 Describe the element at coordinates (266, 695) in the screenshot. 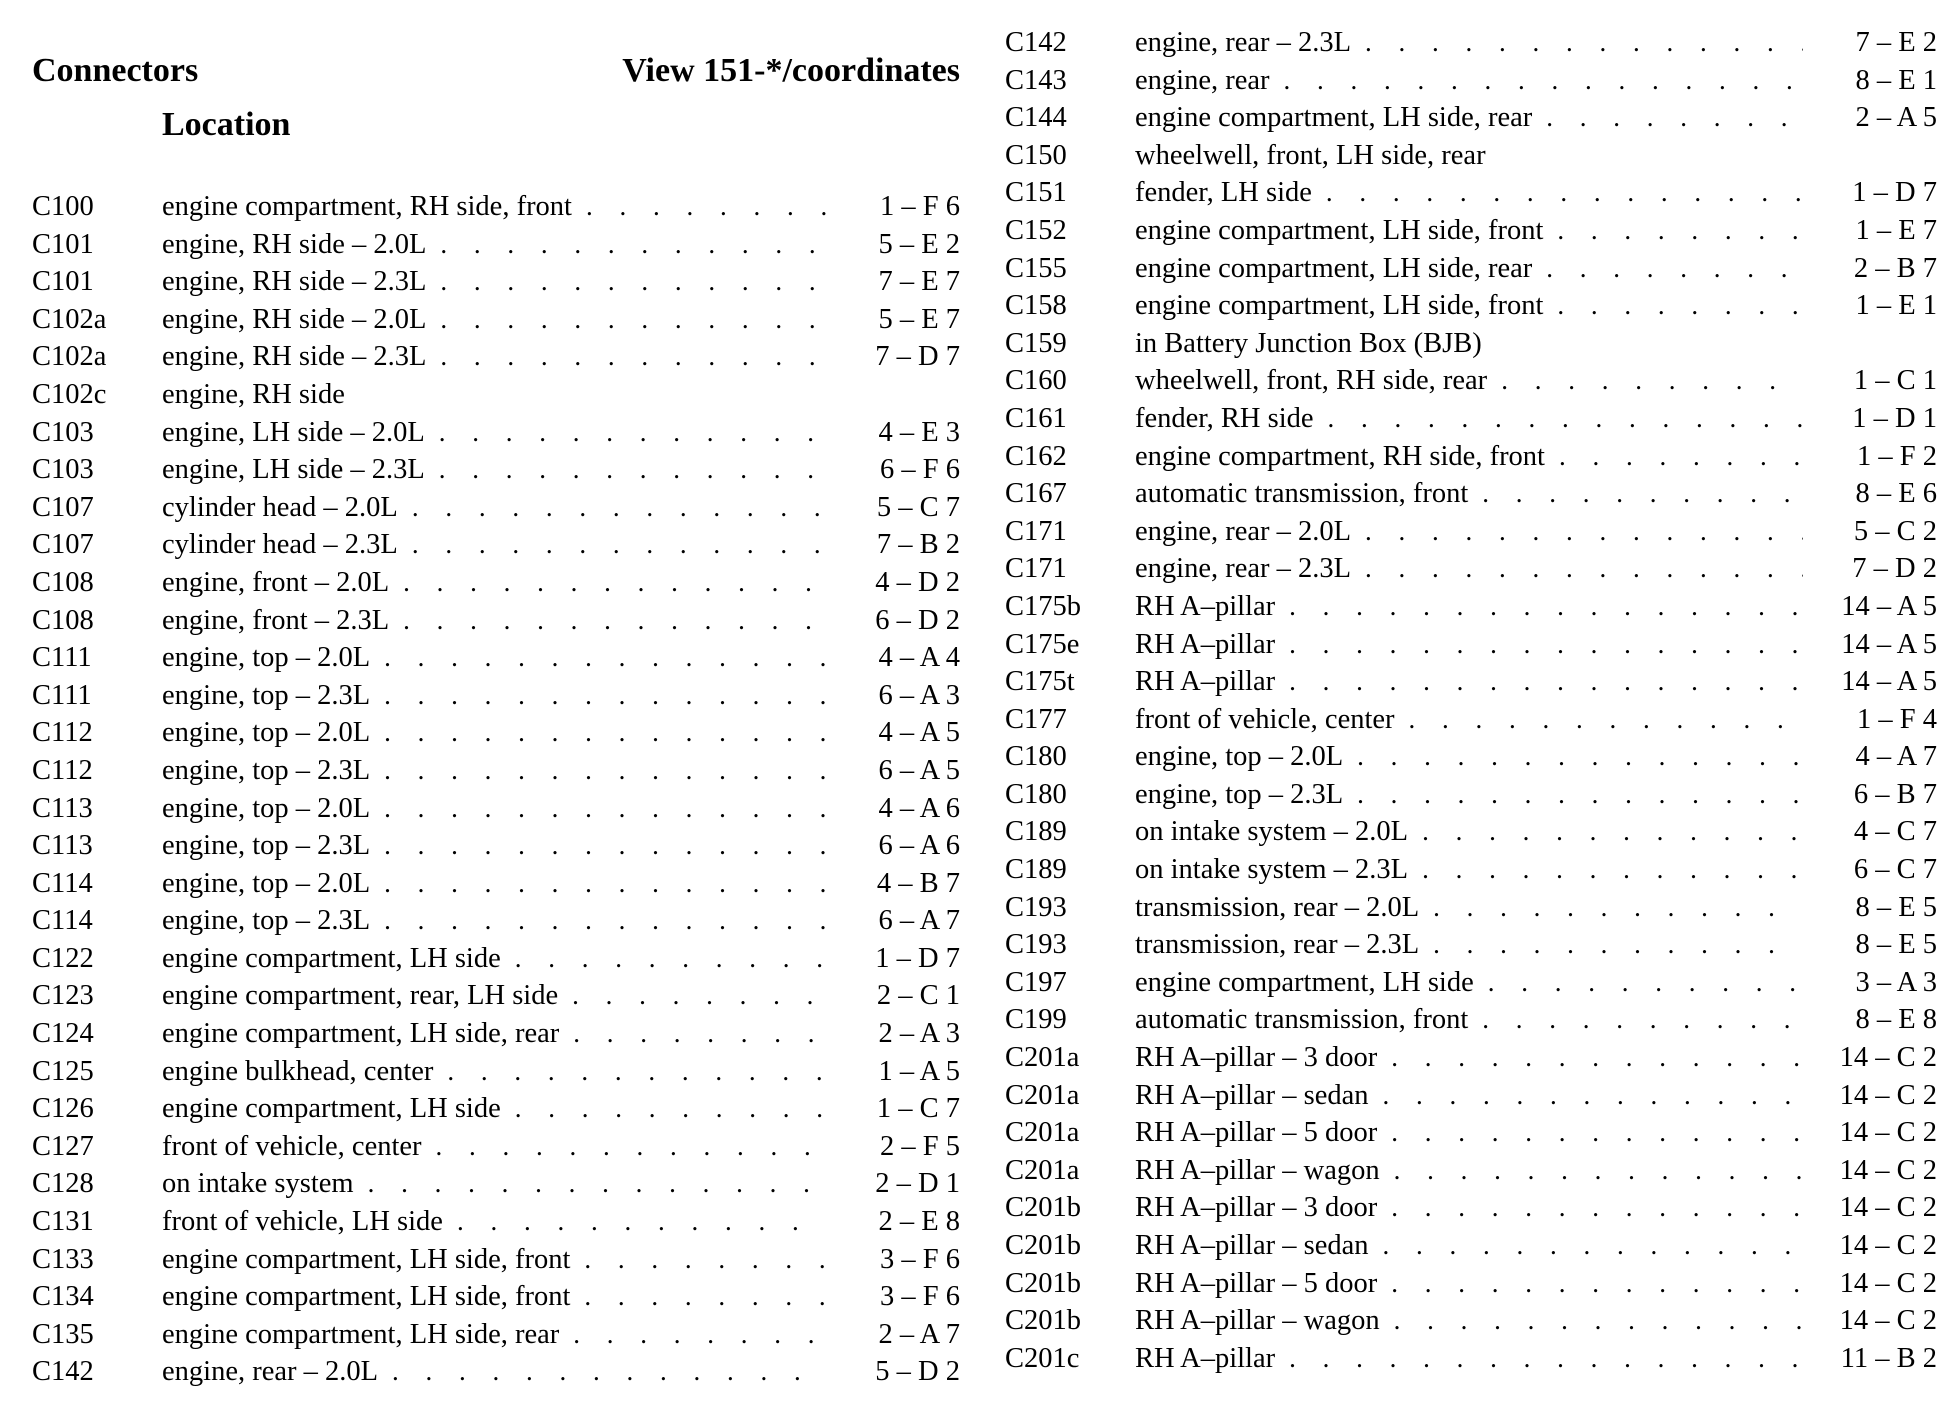

I see `connector-location: engine, top – 2.3L` at that location.